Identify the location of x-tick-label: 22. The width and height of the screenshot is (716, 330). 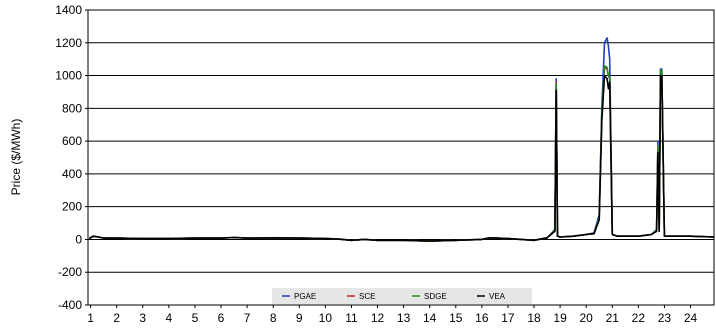
(639, 318).